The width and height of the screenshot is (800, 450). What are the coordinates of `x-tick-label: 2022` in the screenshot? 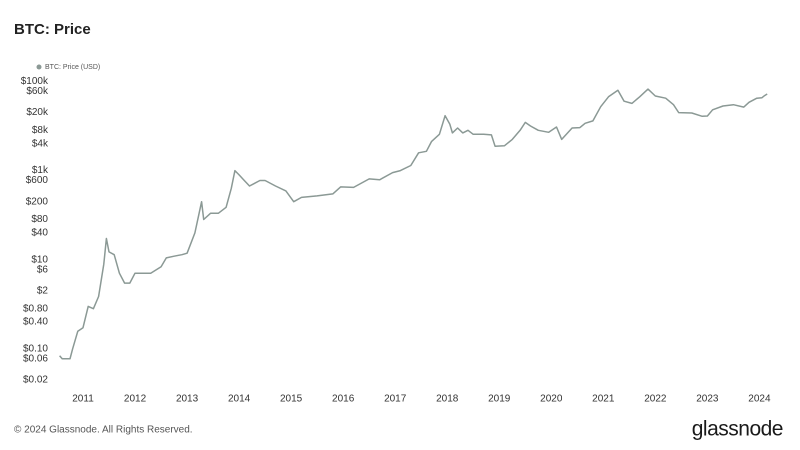 It's located at (655, 399).